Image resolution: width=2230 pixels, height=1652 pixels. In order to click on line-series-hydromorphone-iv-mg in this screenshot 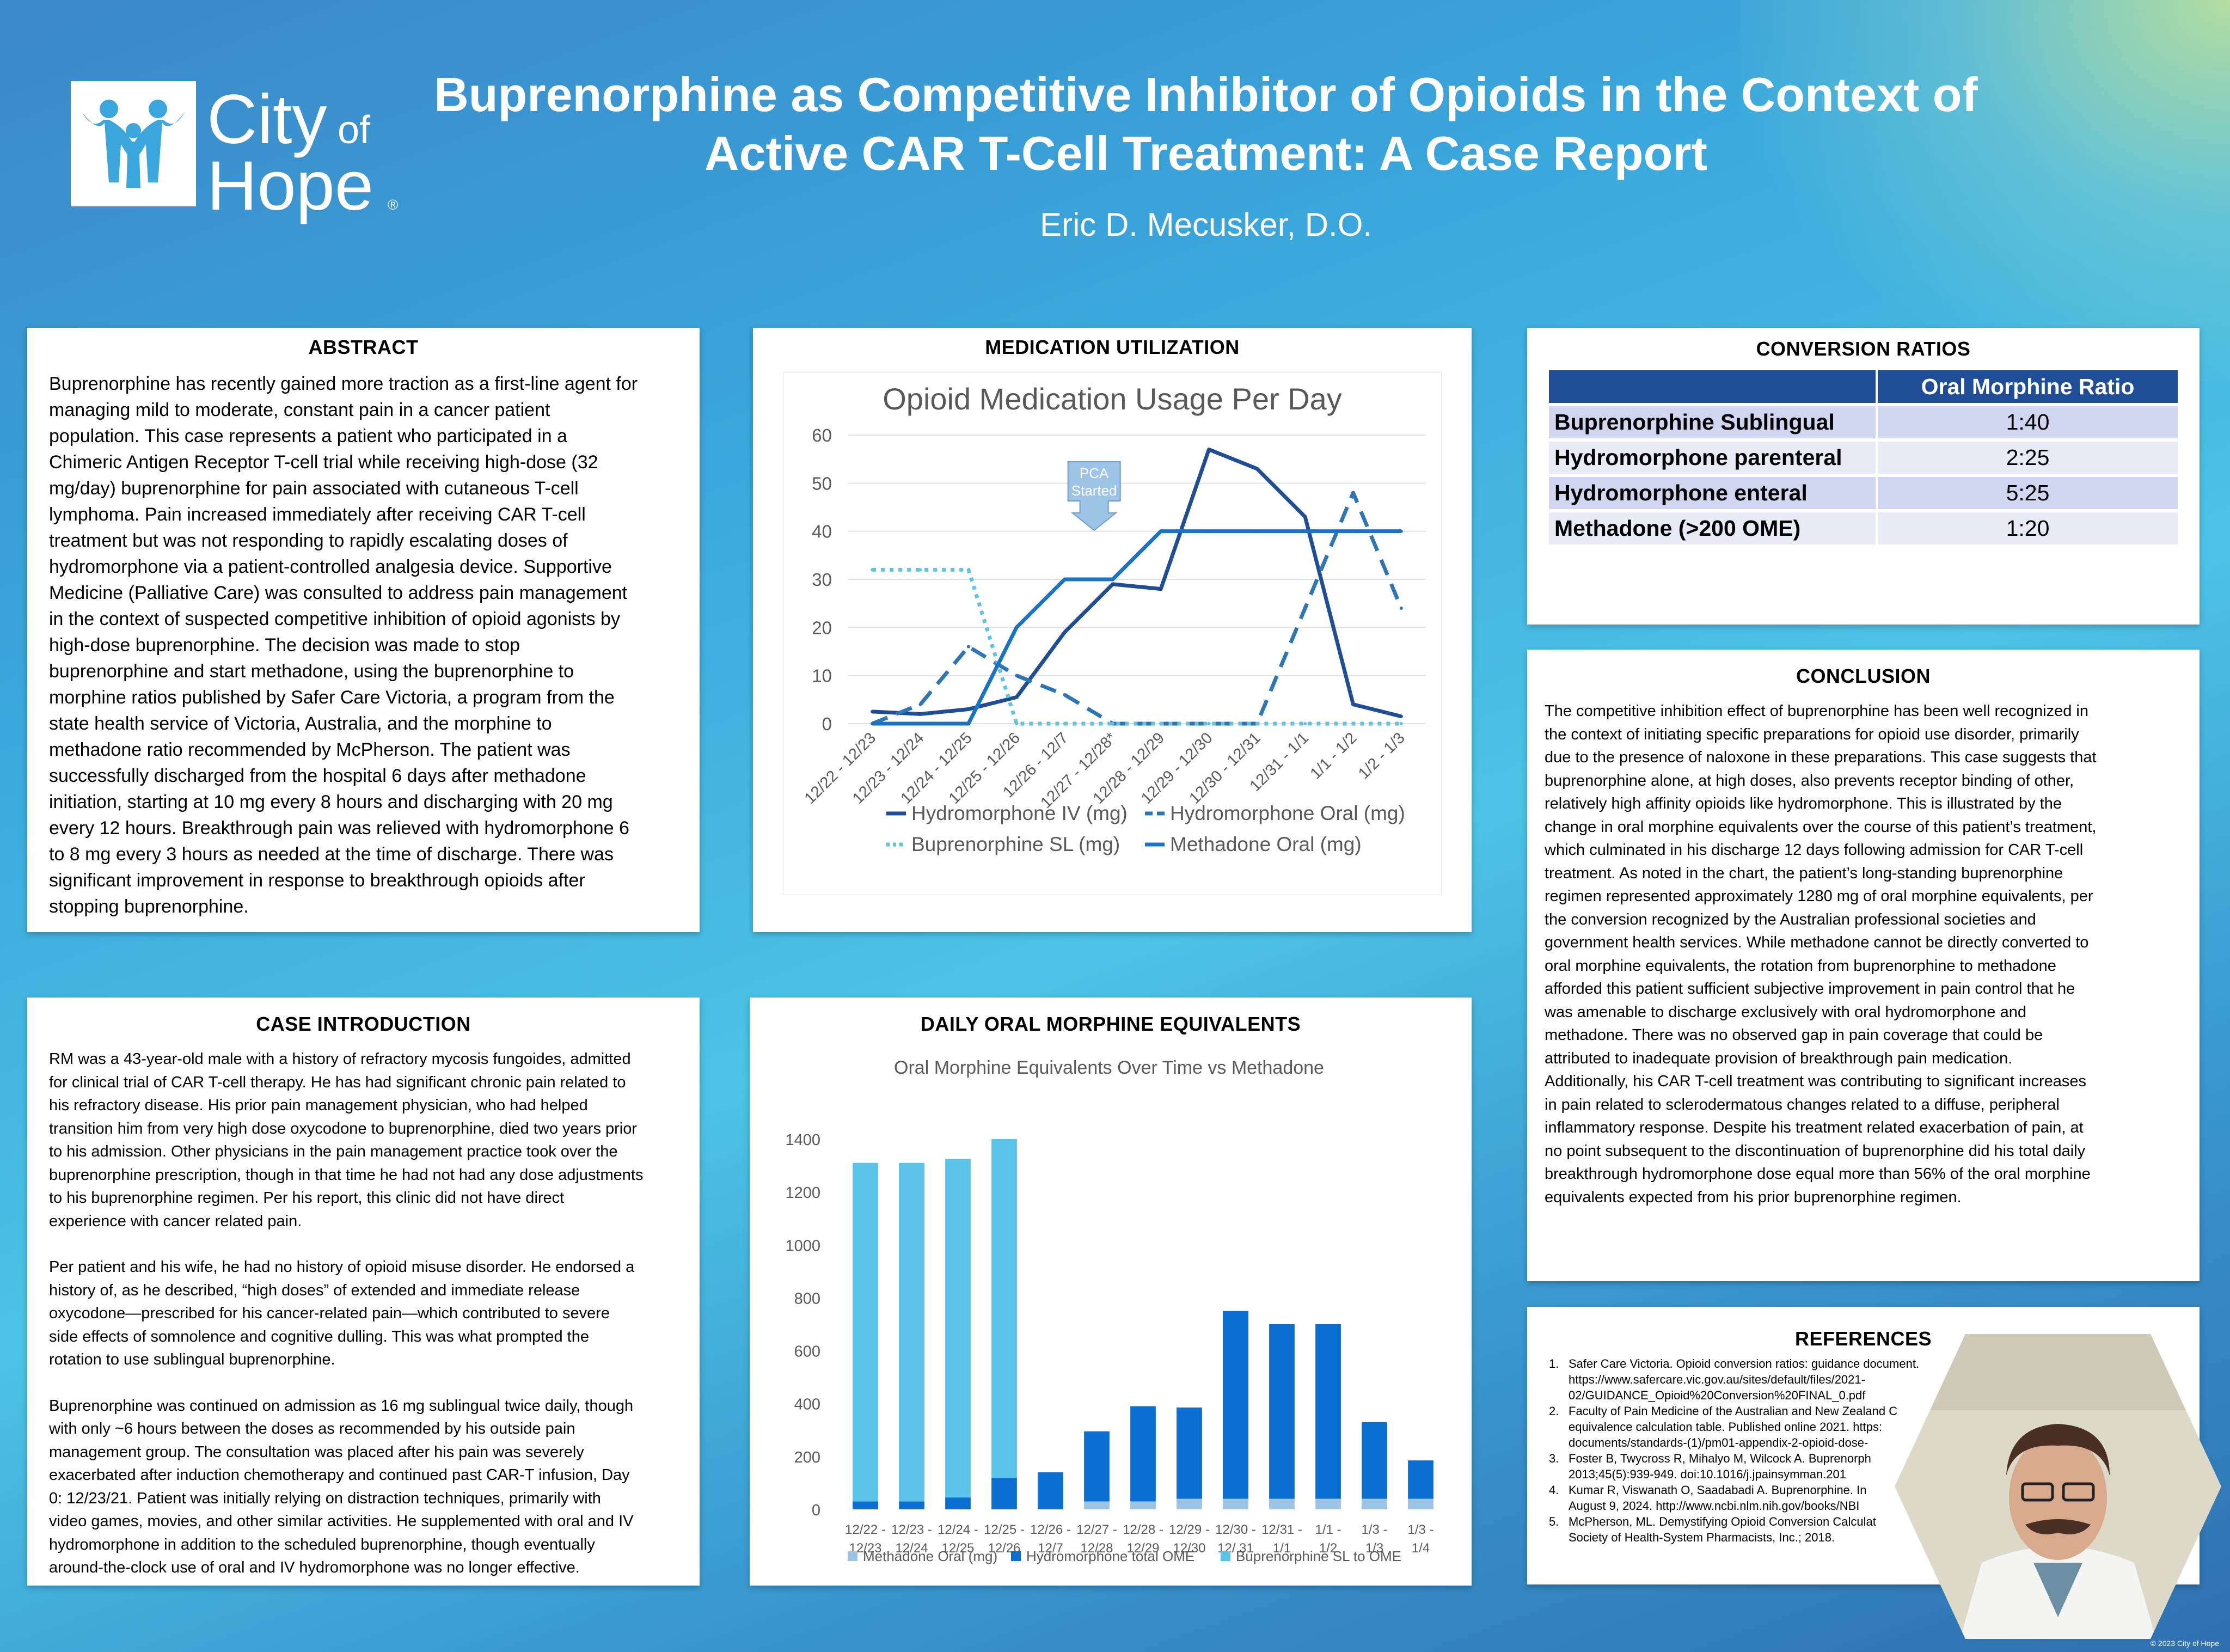, I will do `click(1137, 583)`.